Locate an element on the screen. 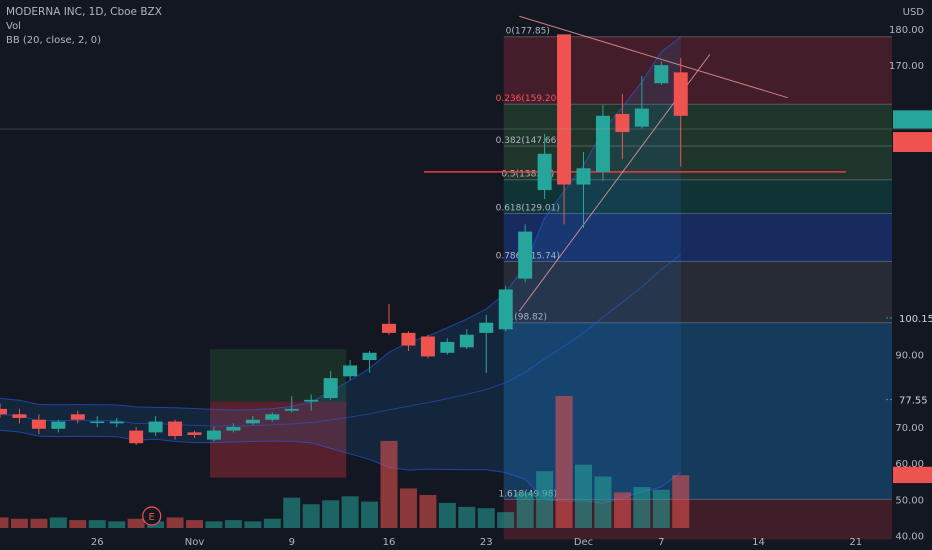 This screenshot has width=932, height=550. volume-legend: Vol is located at coordinates (13, 26).